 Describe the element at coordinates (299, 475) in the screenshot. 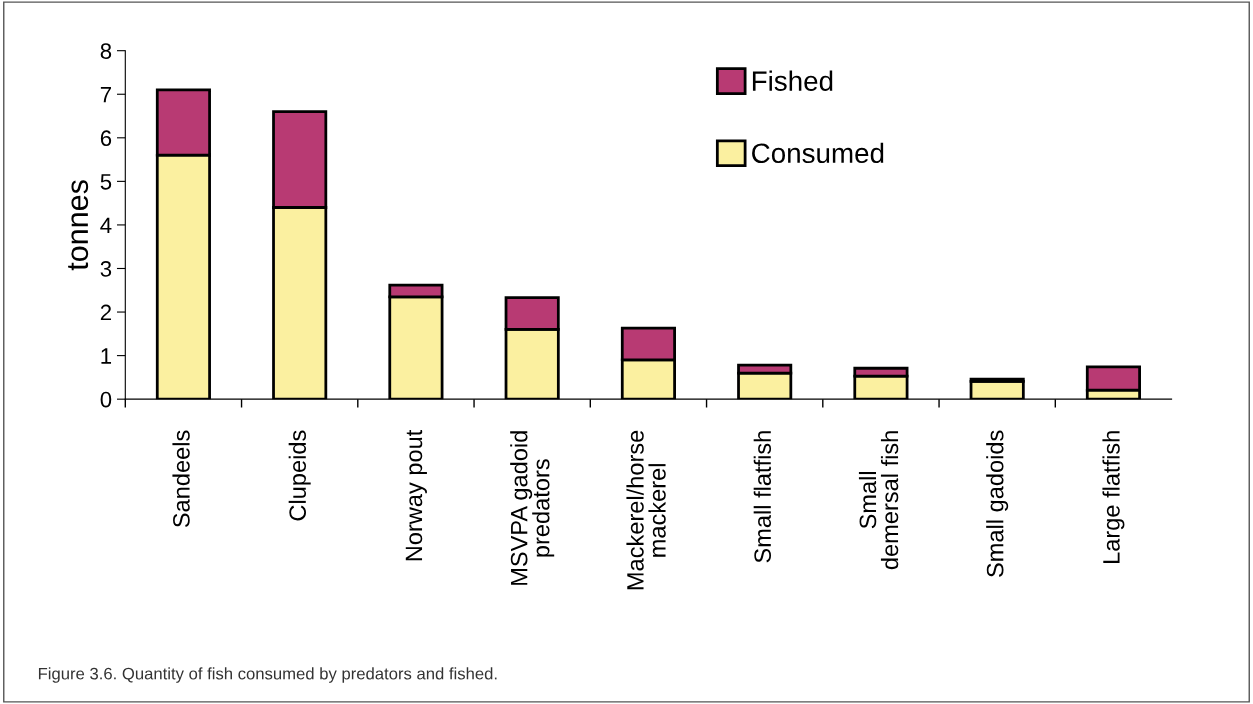

I see `x-tick-label: Clupeids` at that location.